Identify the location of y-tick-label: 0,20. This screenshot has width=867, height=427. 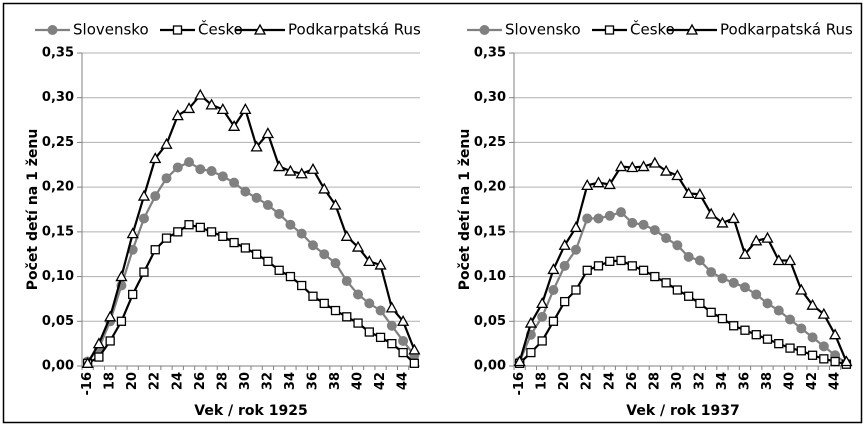
(490, 187).